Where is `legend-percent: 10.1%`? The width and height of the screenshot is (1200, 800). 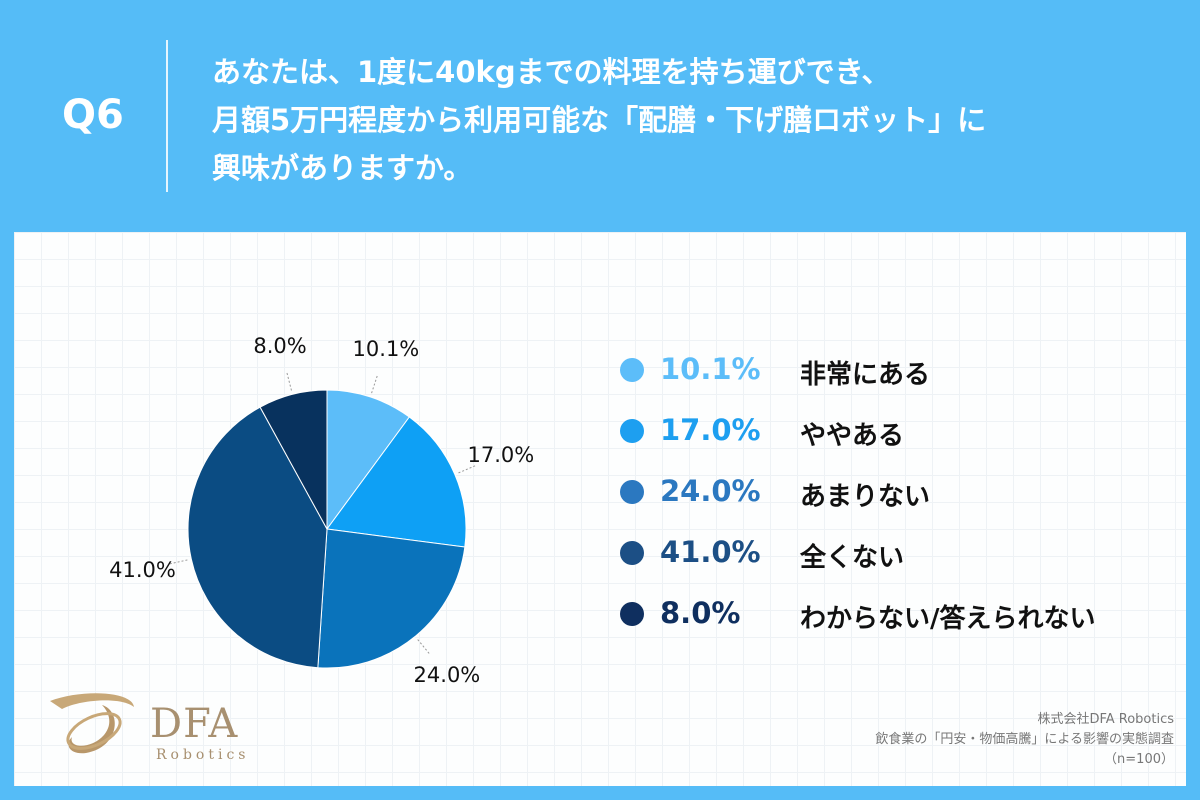 legend-percent: 10.1% is located at coordinates (710, 369).